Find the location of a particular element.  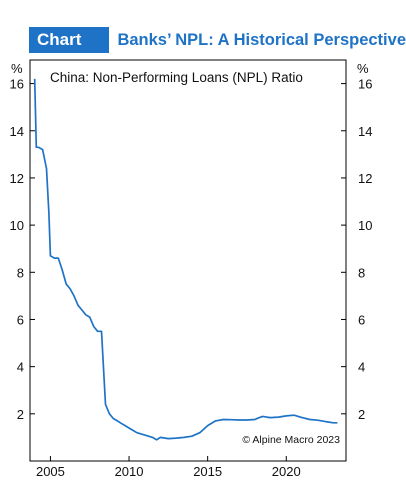

y-tick-label-right-16: 16 is located at coordinates (365, 84).